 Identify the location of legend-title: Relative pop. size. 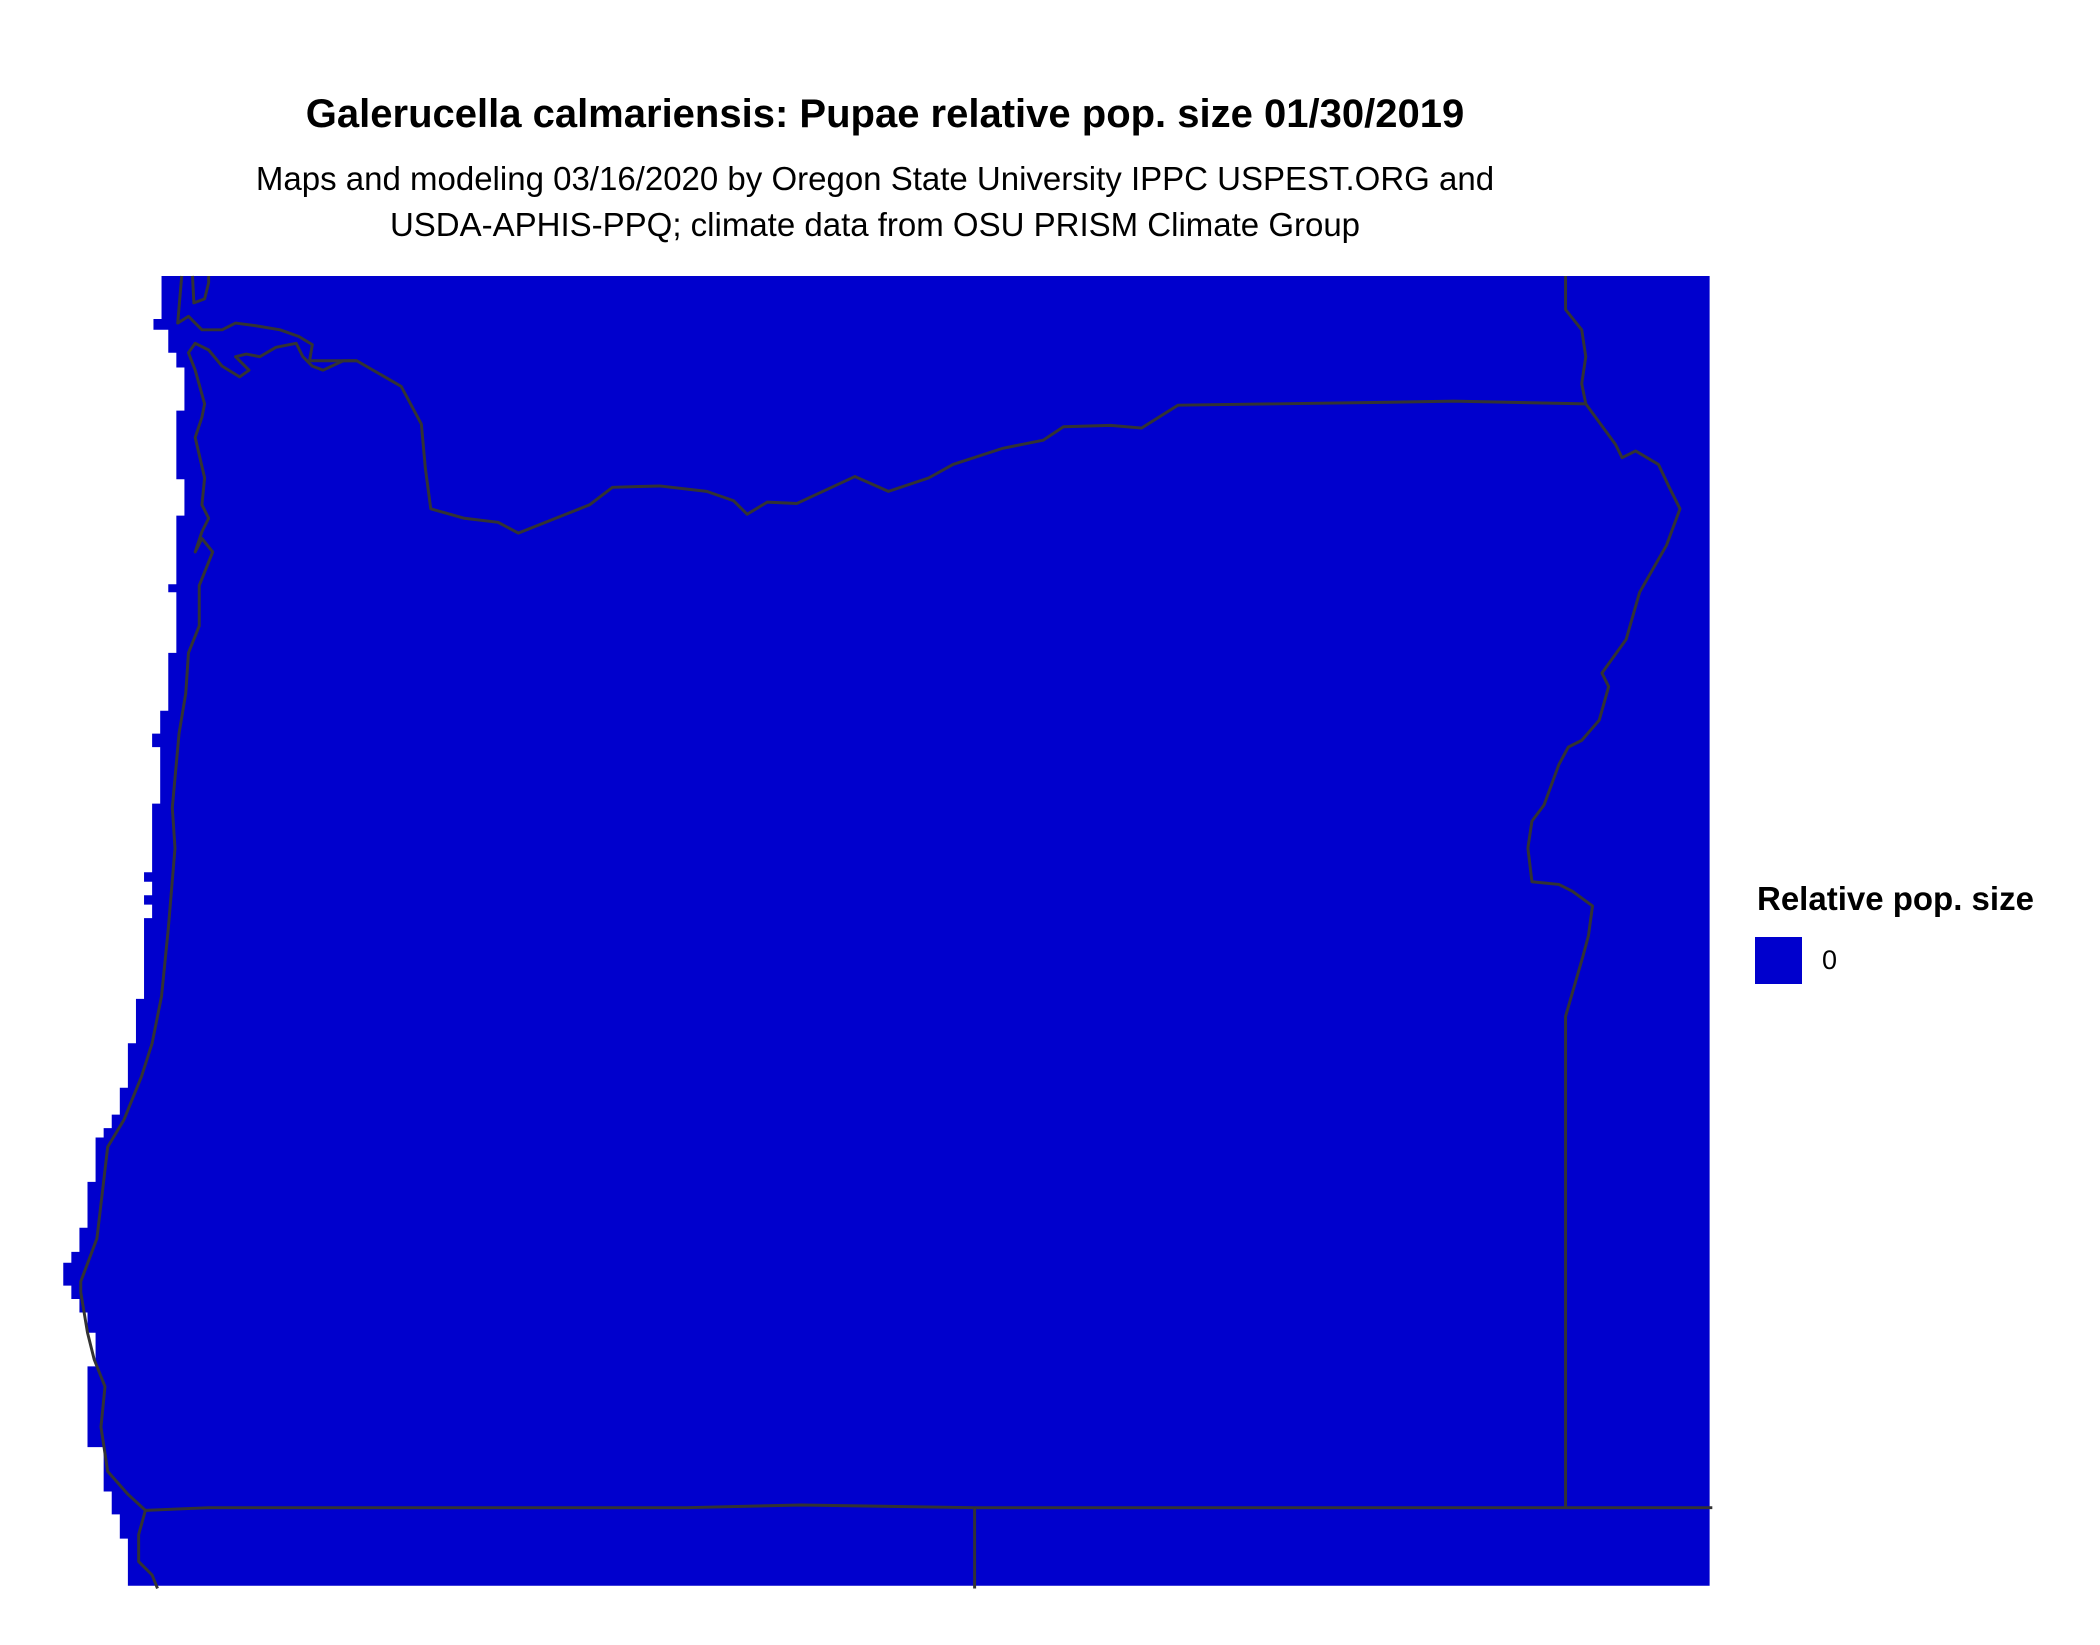
(1895, 898).